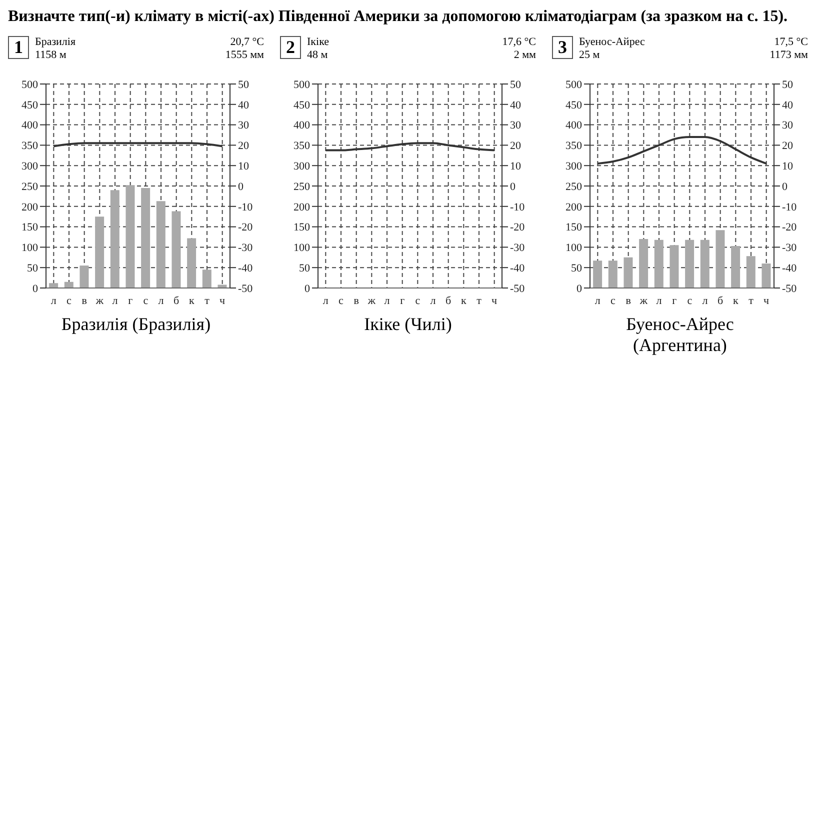 Image resolution: width=828 pixels, height=828 pixels. Describe the element at coordinates (790, 42) in the screenshot. I see `text: 17,5 °C` at that location.